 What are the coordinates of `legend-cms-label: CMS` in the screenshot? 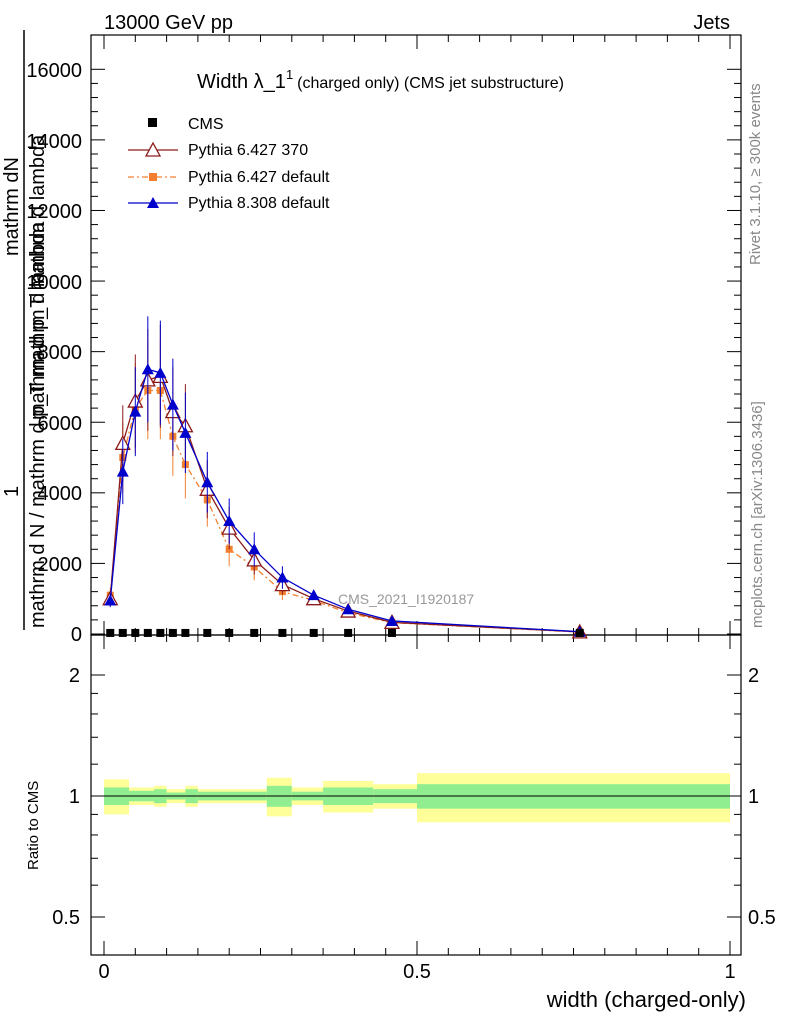 It's located at (206, 124).